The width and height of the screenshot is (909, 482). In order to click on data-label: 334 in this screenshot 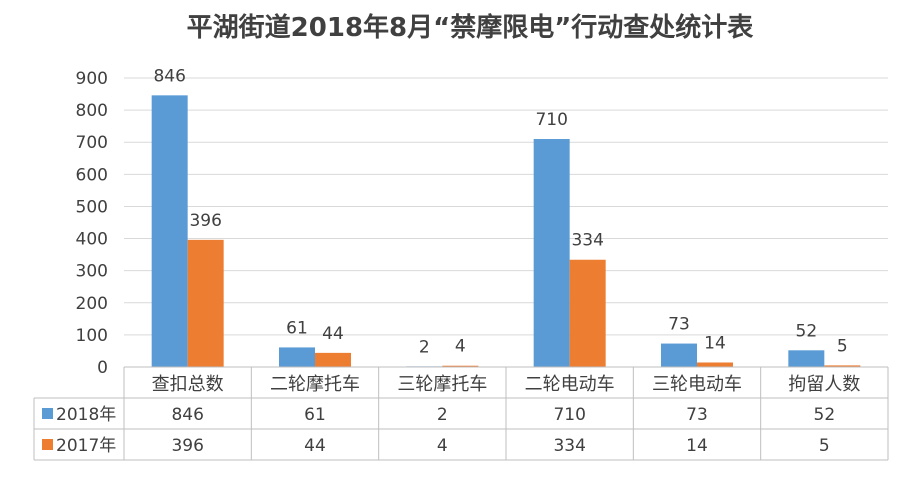, I will do `click(587, 241)`.